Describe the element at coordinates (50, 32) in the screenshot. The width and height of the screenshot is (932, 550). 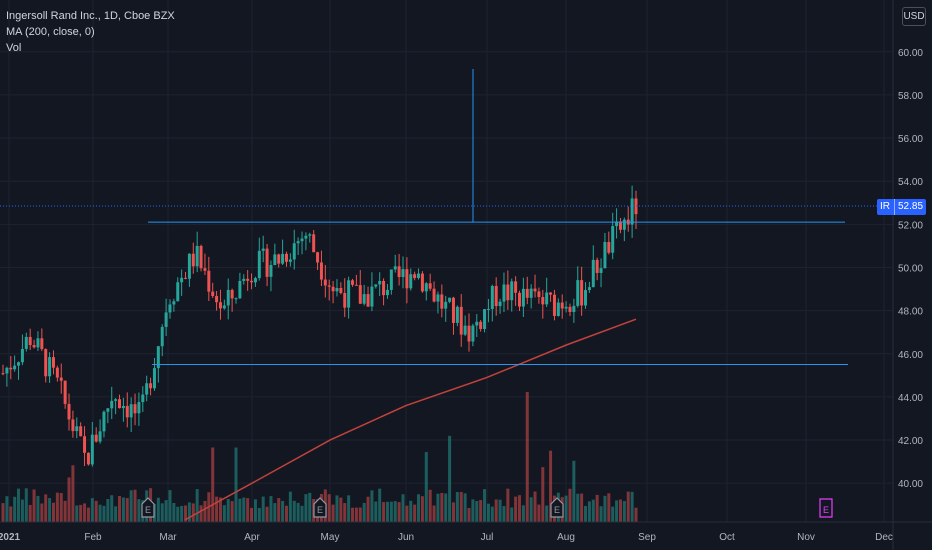
I see `ma-indicator-label: MA (200, close, 0)` at that location.